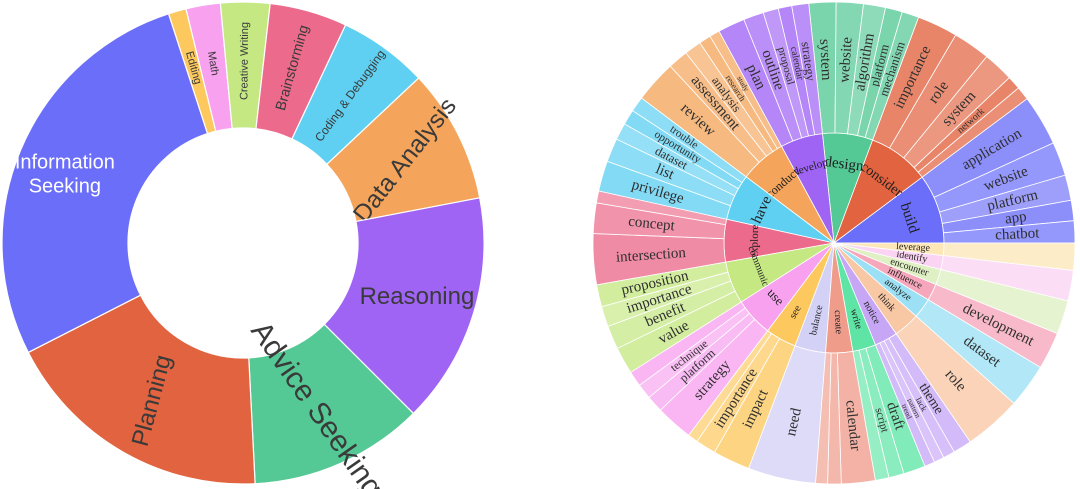 Image resolution: width=1080 pixels, height=489 pixels. I want to click on sunburst-outer-label: concept, so click(651, 224).